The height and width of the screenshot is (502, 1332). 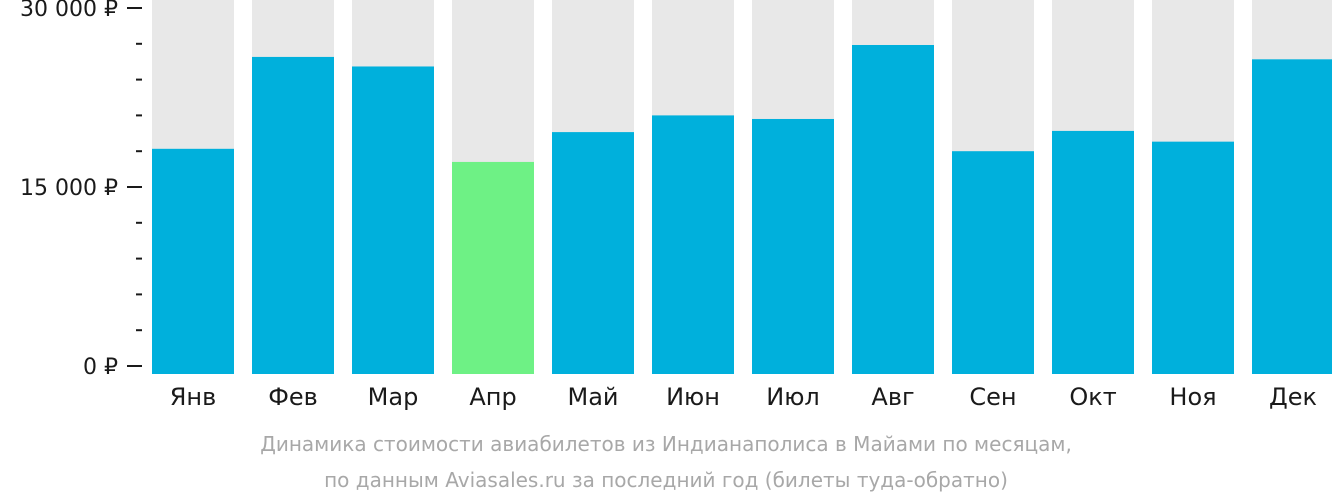 I want to click on x-axis-labels: Янв Фев Мар Апр Май Июн Июл Авг Сен Окт Ноя Дек, so click(x=743, y=397).